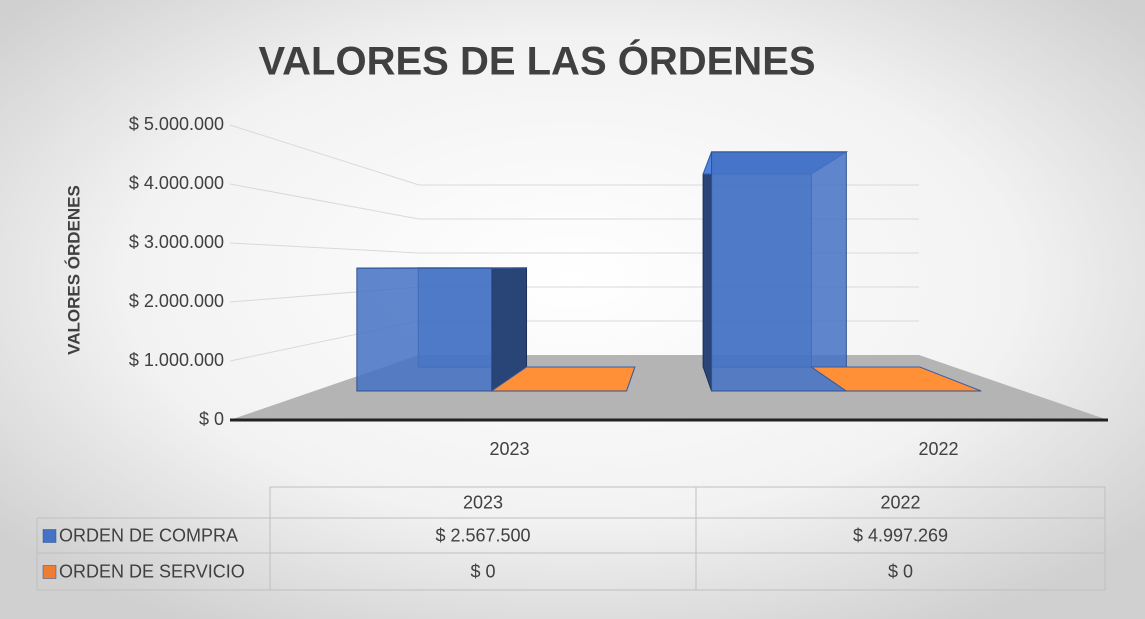 This screenshot has width=1145, height=619. I want to click on bar-side, so click(707, 271).